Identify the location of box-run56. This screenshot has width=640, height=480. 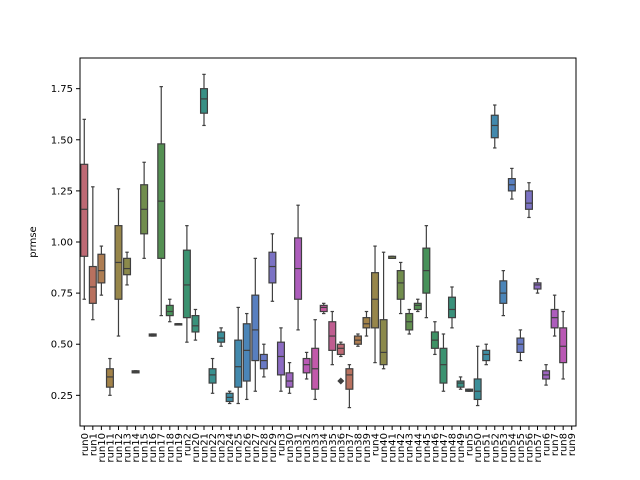
(528, 200).